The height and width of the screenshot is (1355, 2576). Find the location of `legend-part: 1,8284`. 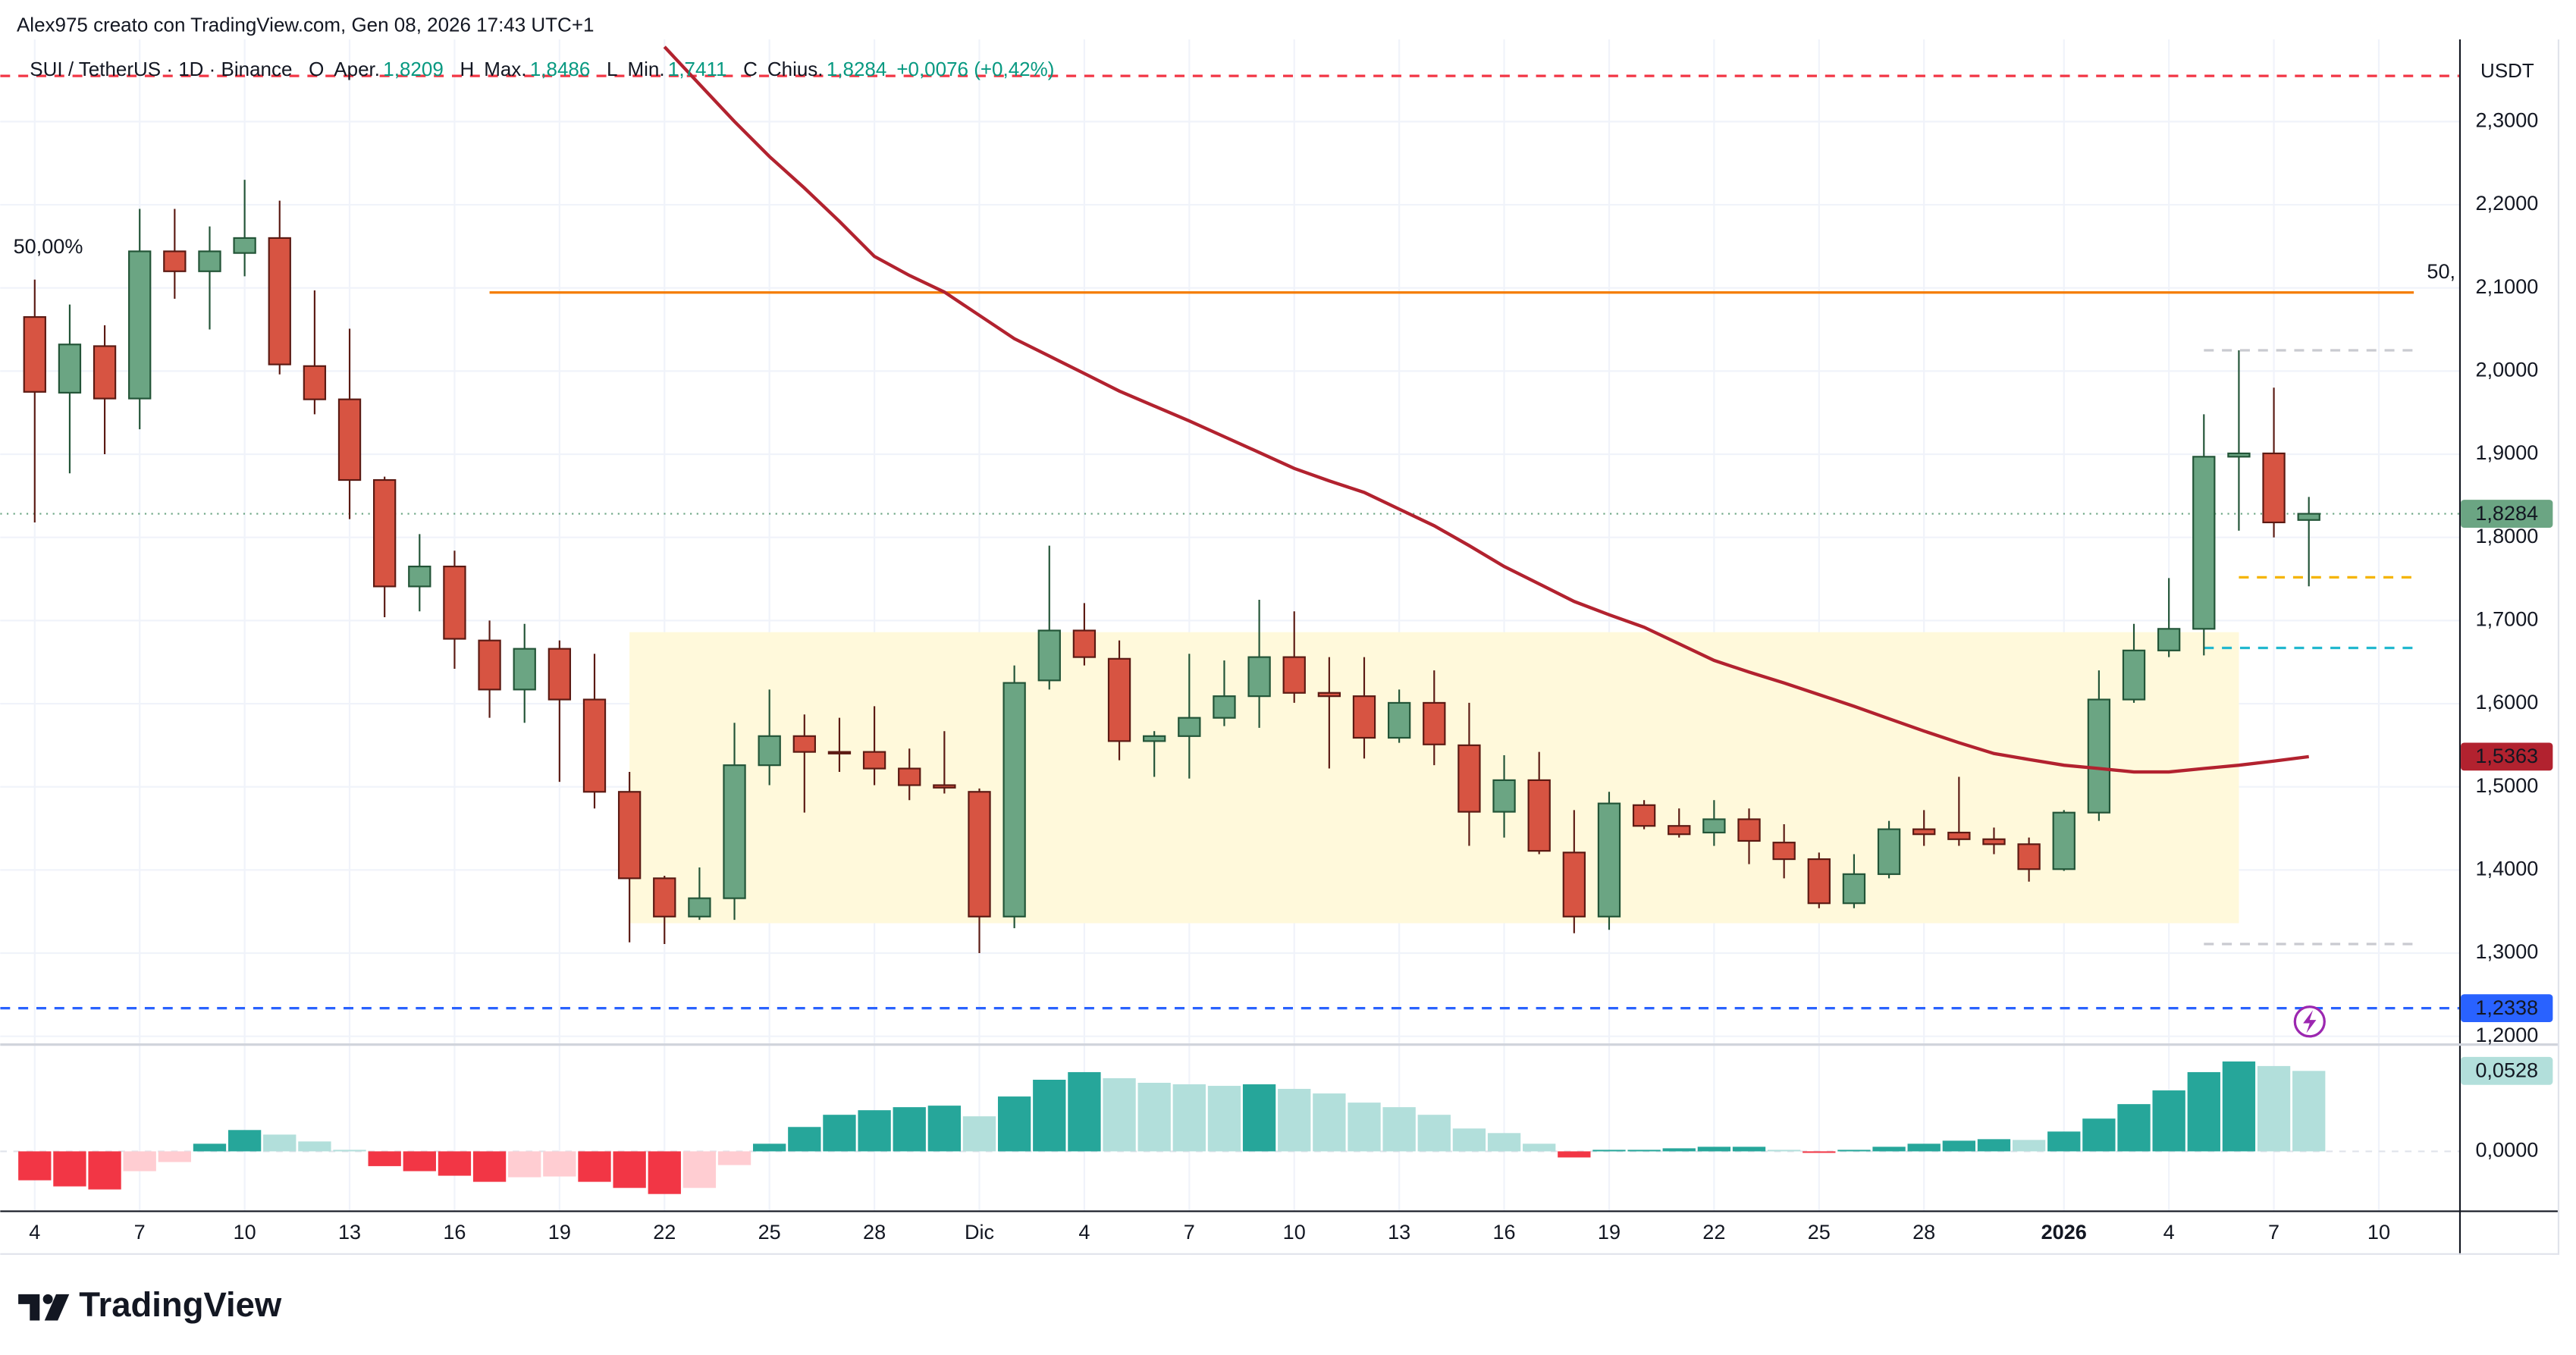

legend-part: 1,8284 is located at coordinates (856, 69).